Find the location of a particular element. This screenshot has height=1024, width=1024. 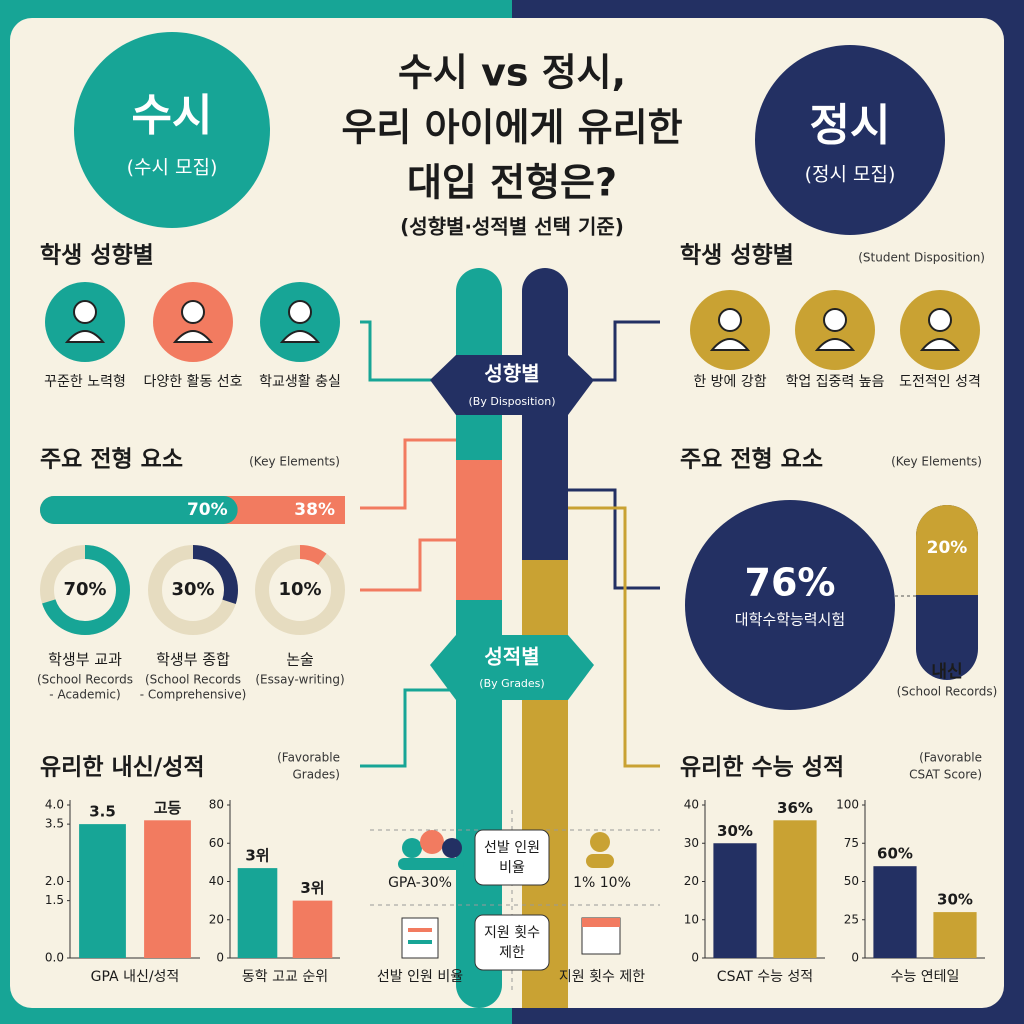

donut-name: 학생부 종합 is located at coordinates (193, 660).